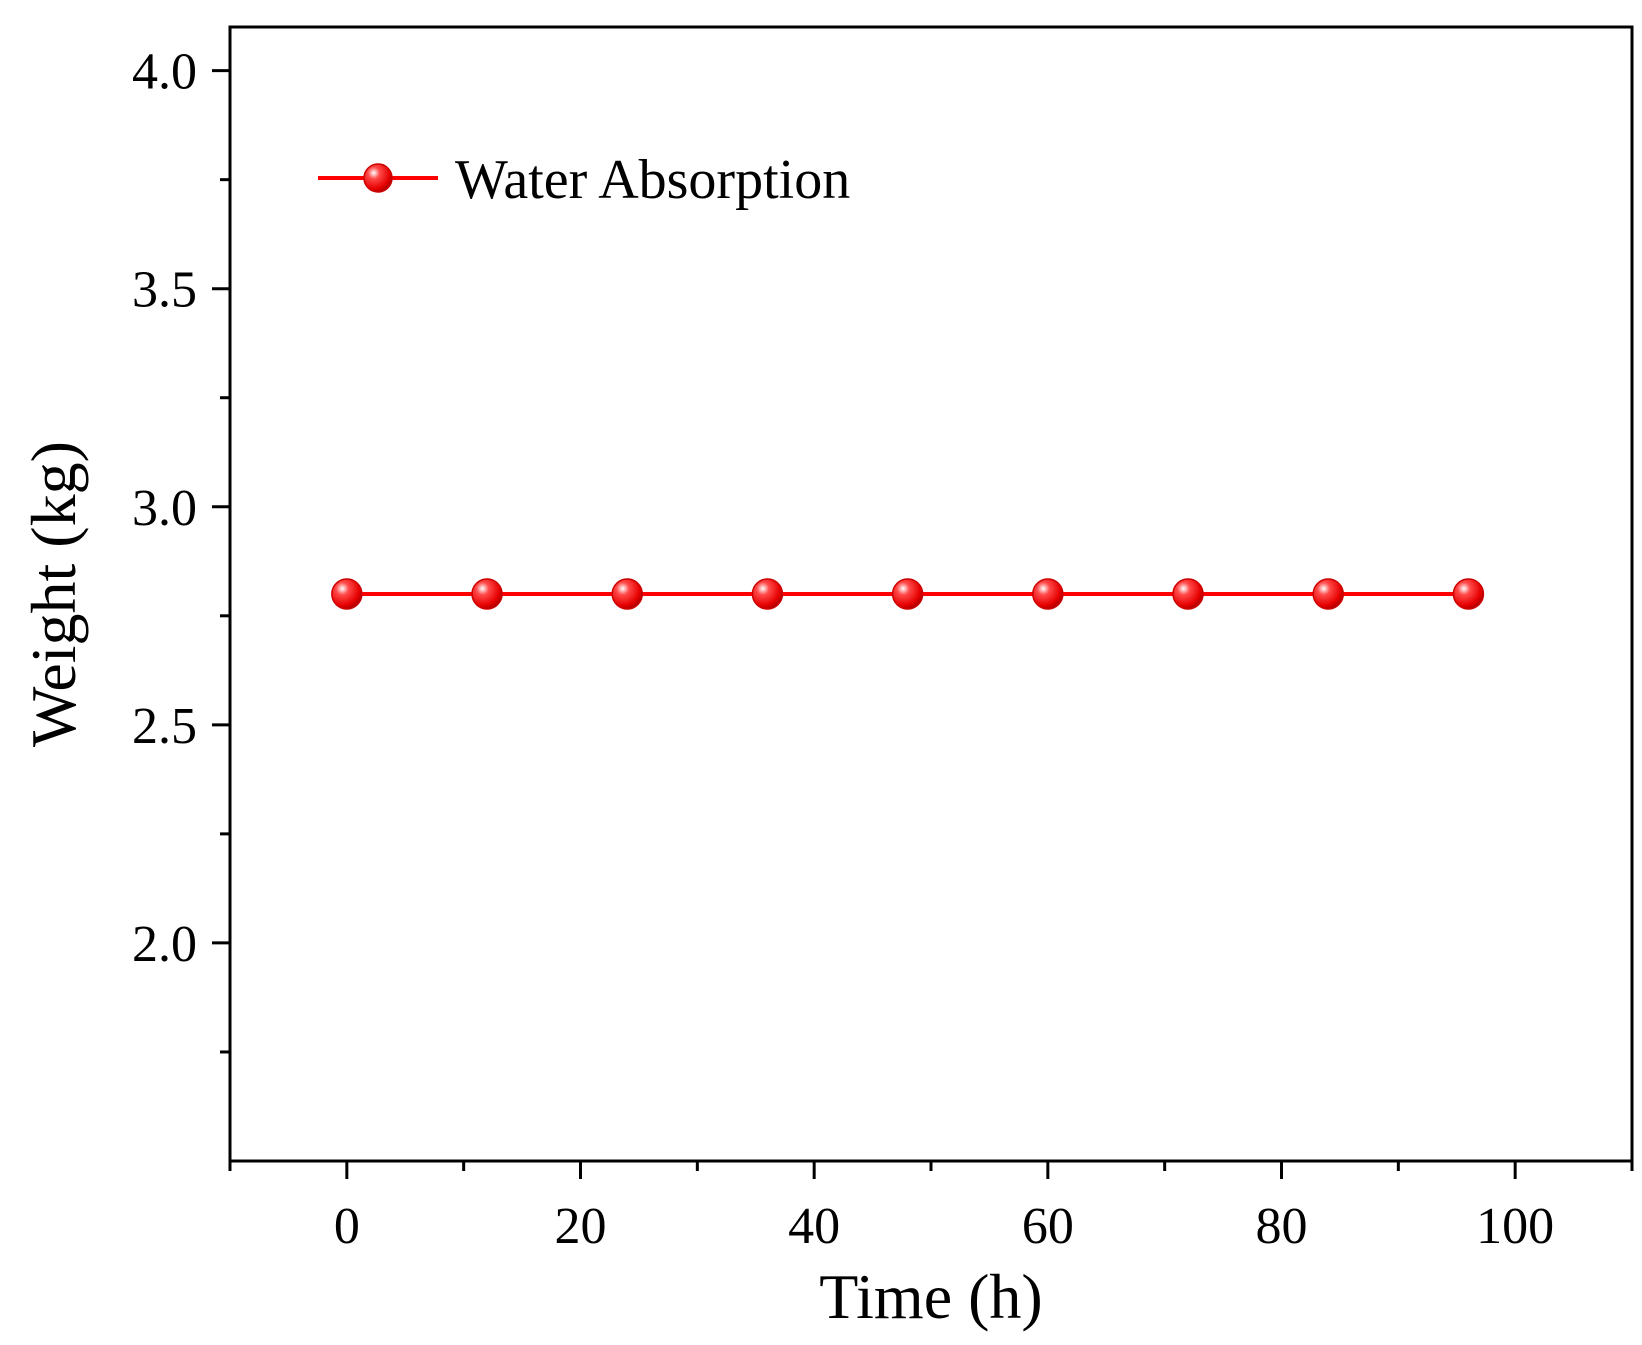 The width and height of the screenshot is (1642, 1345). I want to click on legend-label: Water Absorption, so click(652, 180).